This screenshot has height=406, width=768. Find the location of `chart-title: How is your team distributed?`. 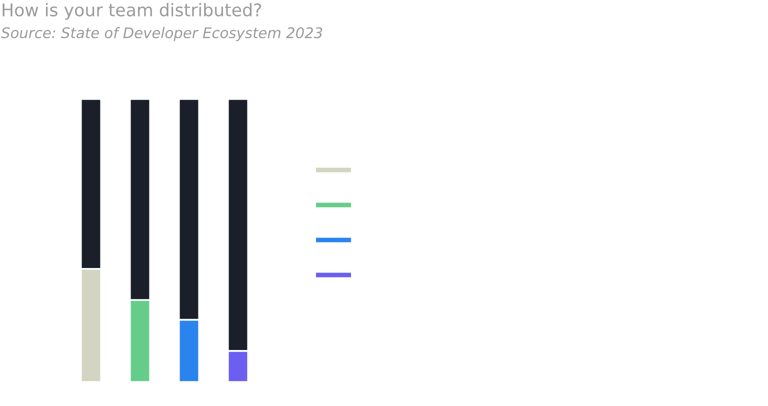

chart-title: How is your team distributed? is located at coordinates (132, 11).